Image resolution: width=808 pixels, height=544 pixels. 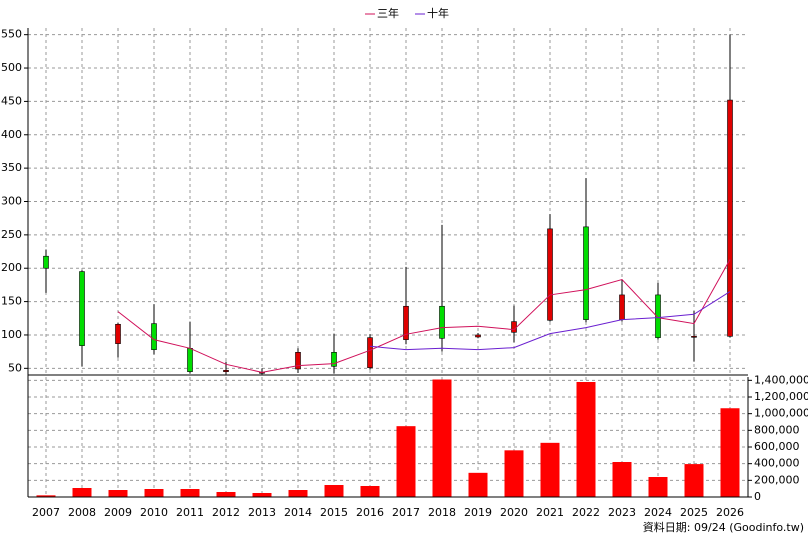 I want to click on x-tick-label: 2015, so click(x=334, y=512).